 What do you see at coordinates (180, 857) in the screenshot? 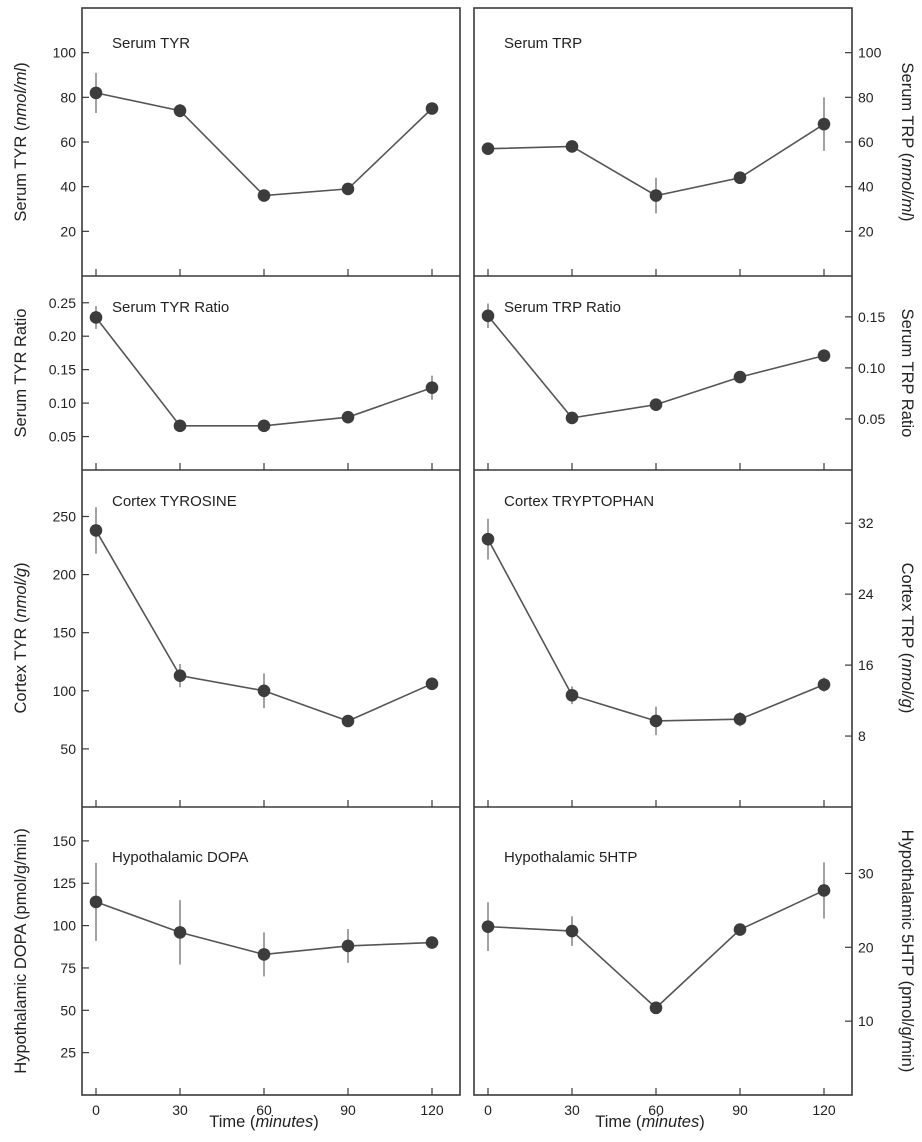
I see `panel-title: Hypothalamic DOPA` at bounding box center [180, 857].